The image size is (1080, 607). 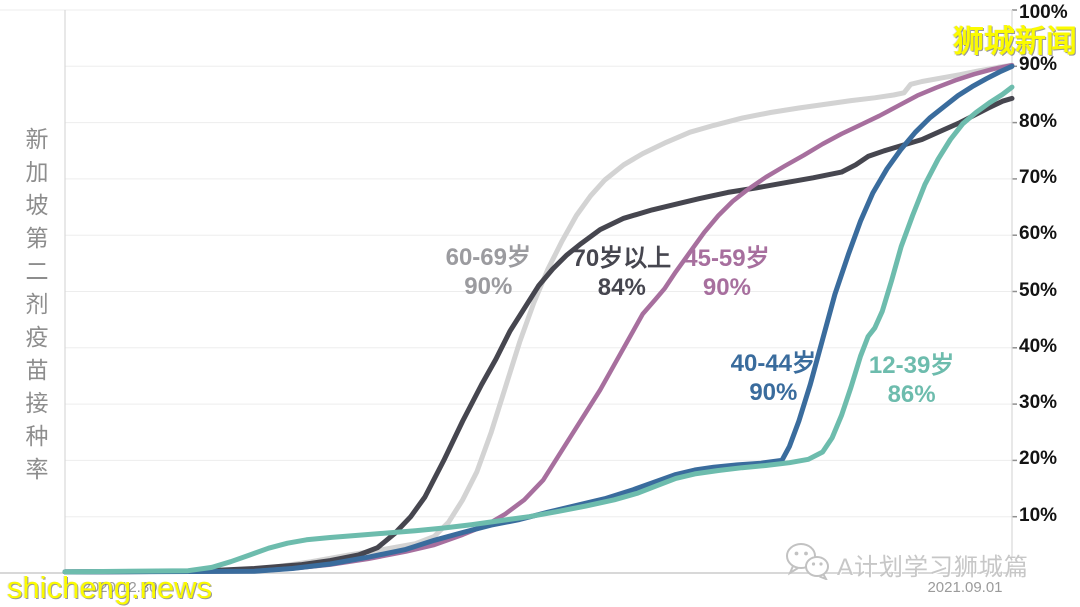 What do you see at coordinates (1043, 12) in the screenshot?
I see `y-axis-label: 100%` at bounding box center [1043, 12].